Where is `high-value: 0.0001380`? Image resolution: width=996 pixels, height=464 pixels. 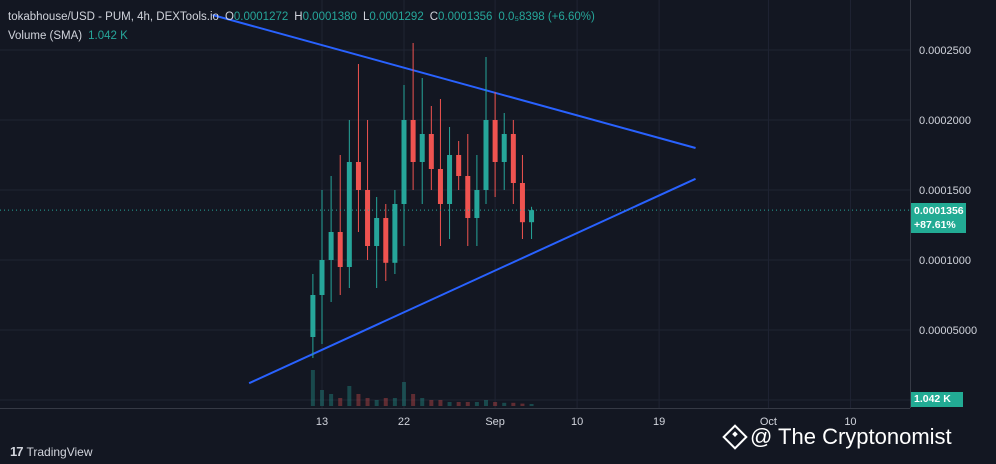 high-value: 0.0001380 is located at coordinates (329, 17).